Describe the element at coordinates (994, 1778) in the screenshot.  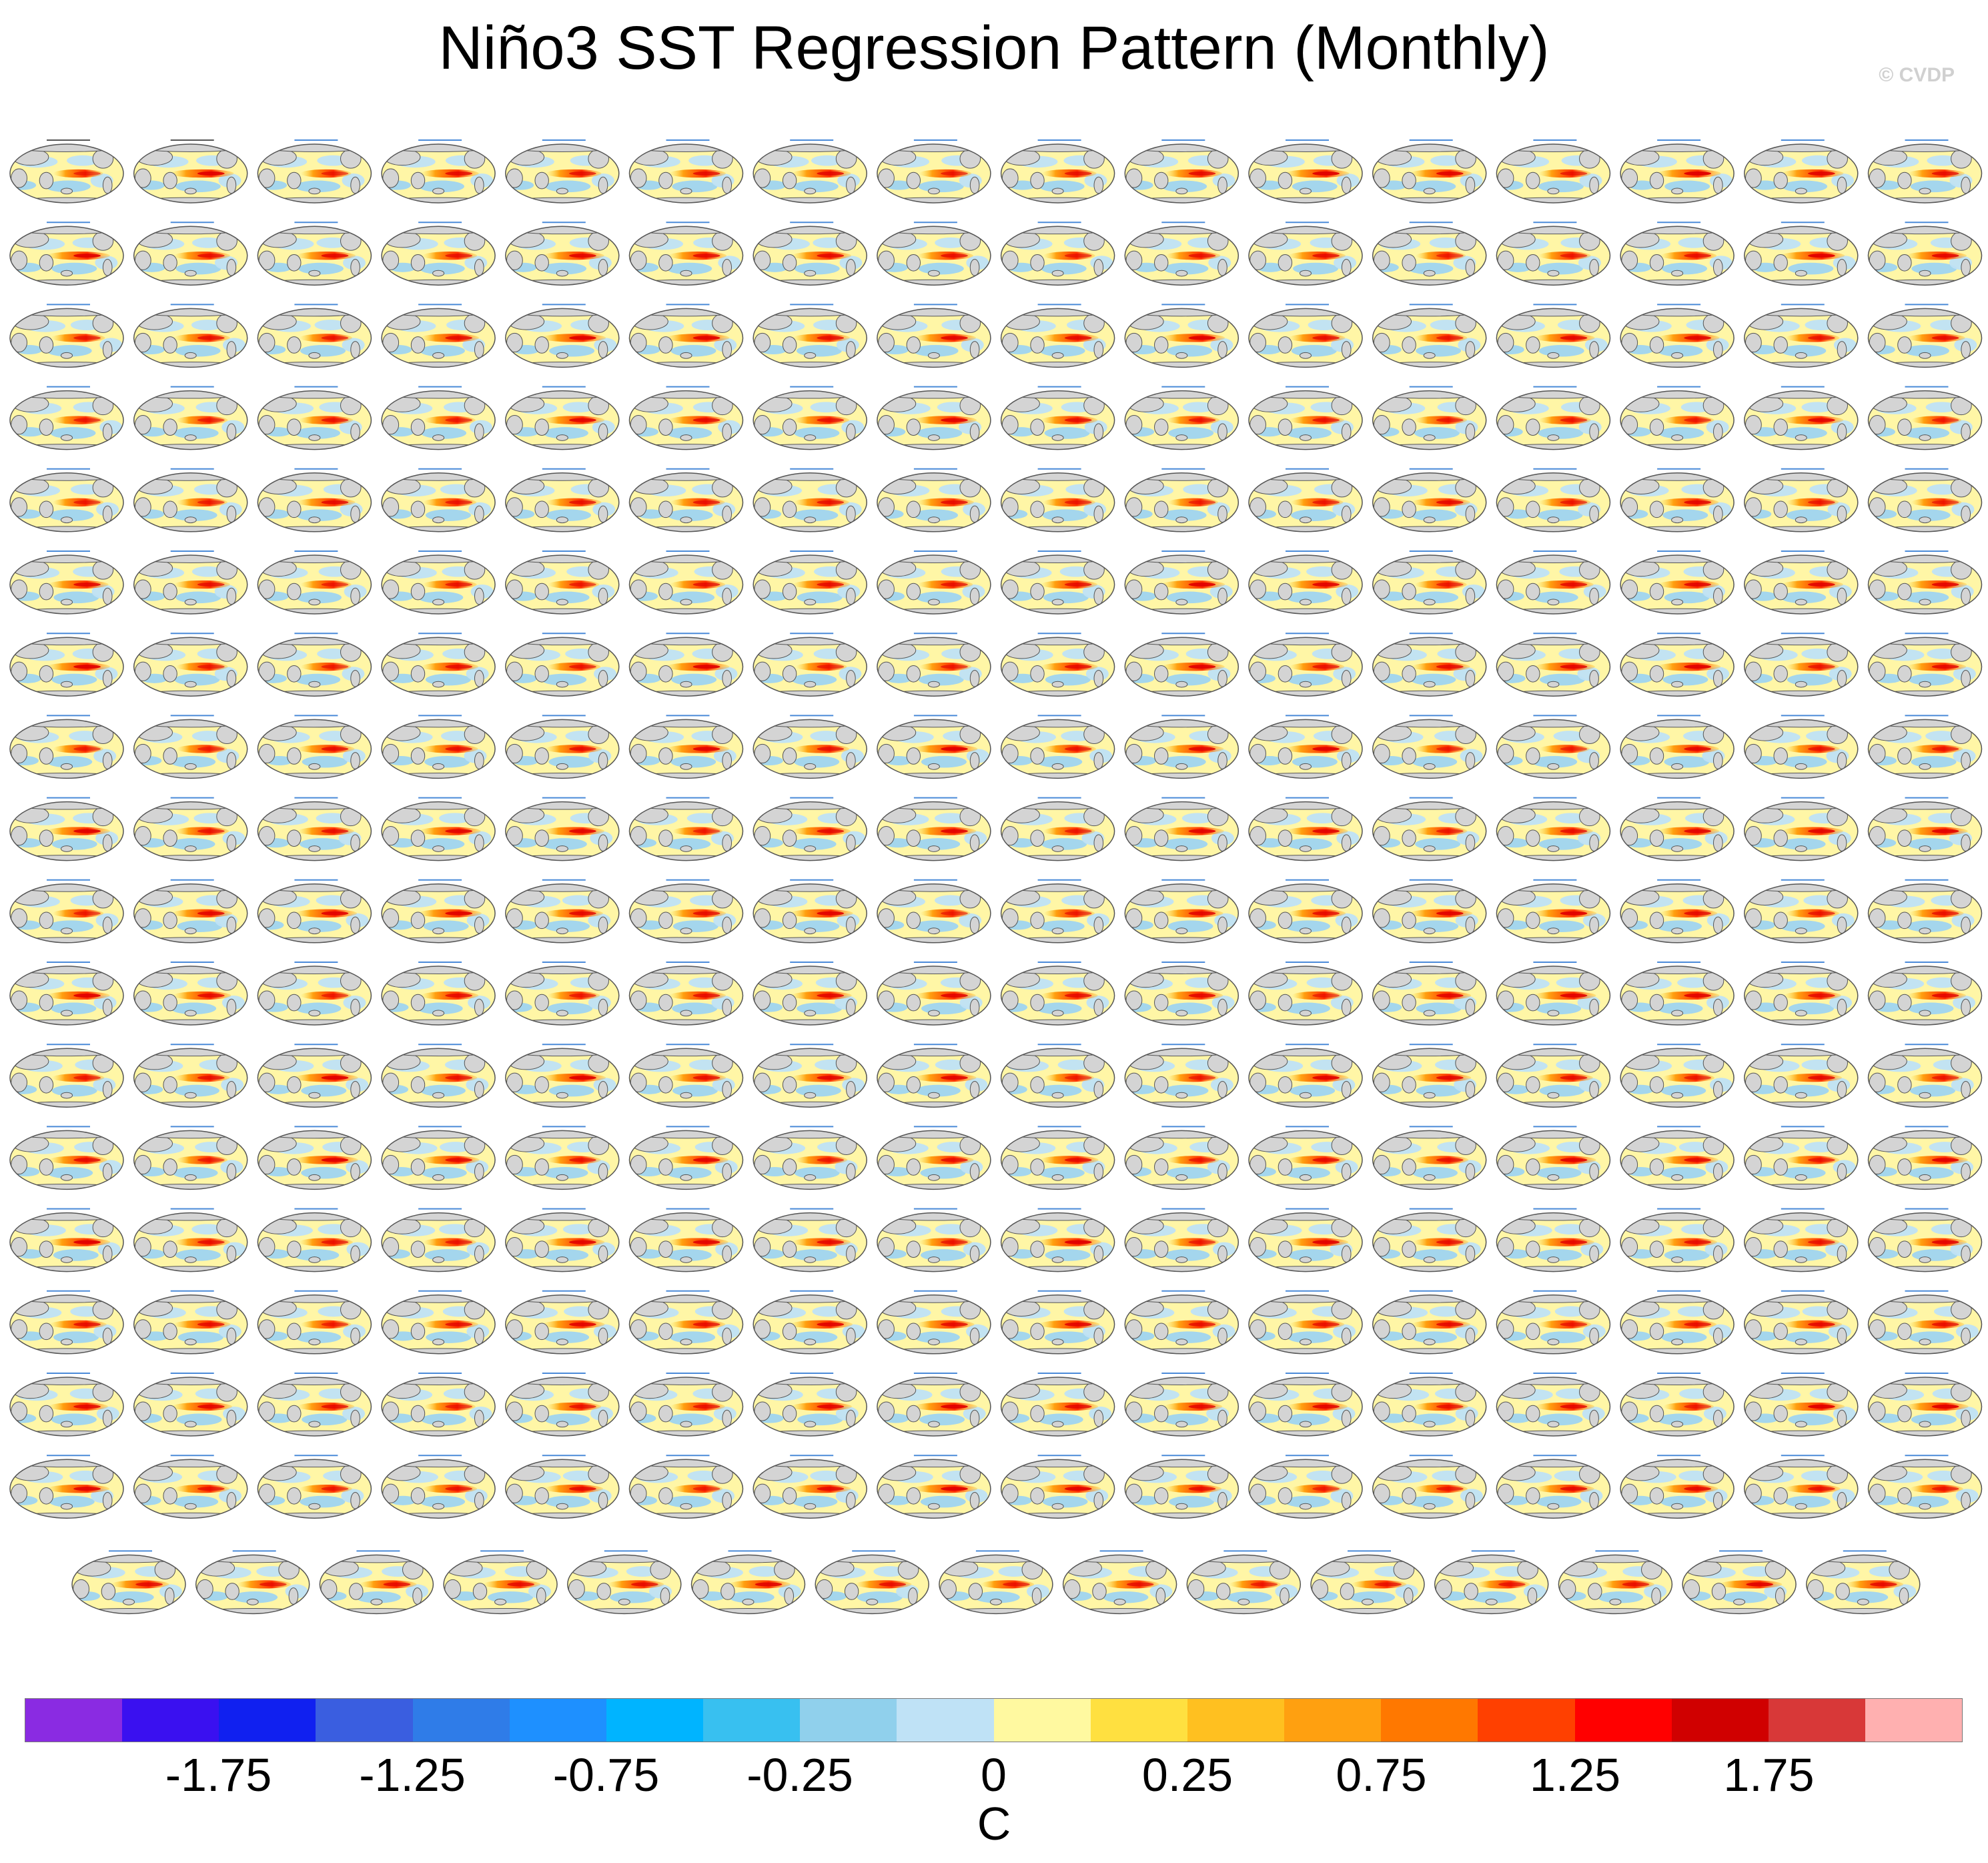
I see `colorbar-tick-labels: -1.75 -1.25 -0.75 -0.25 0 0.25 0.75 1.25 1.75` at that location.